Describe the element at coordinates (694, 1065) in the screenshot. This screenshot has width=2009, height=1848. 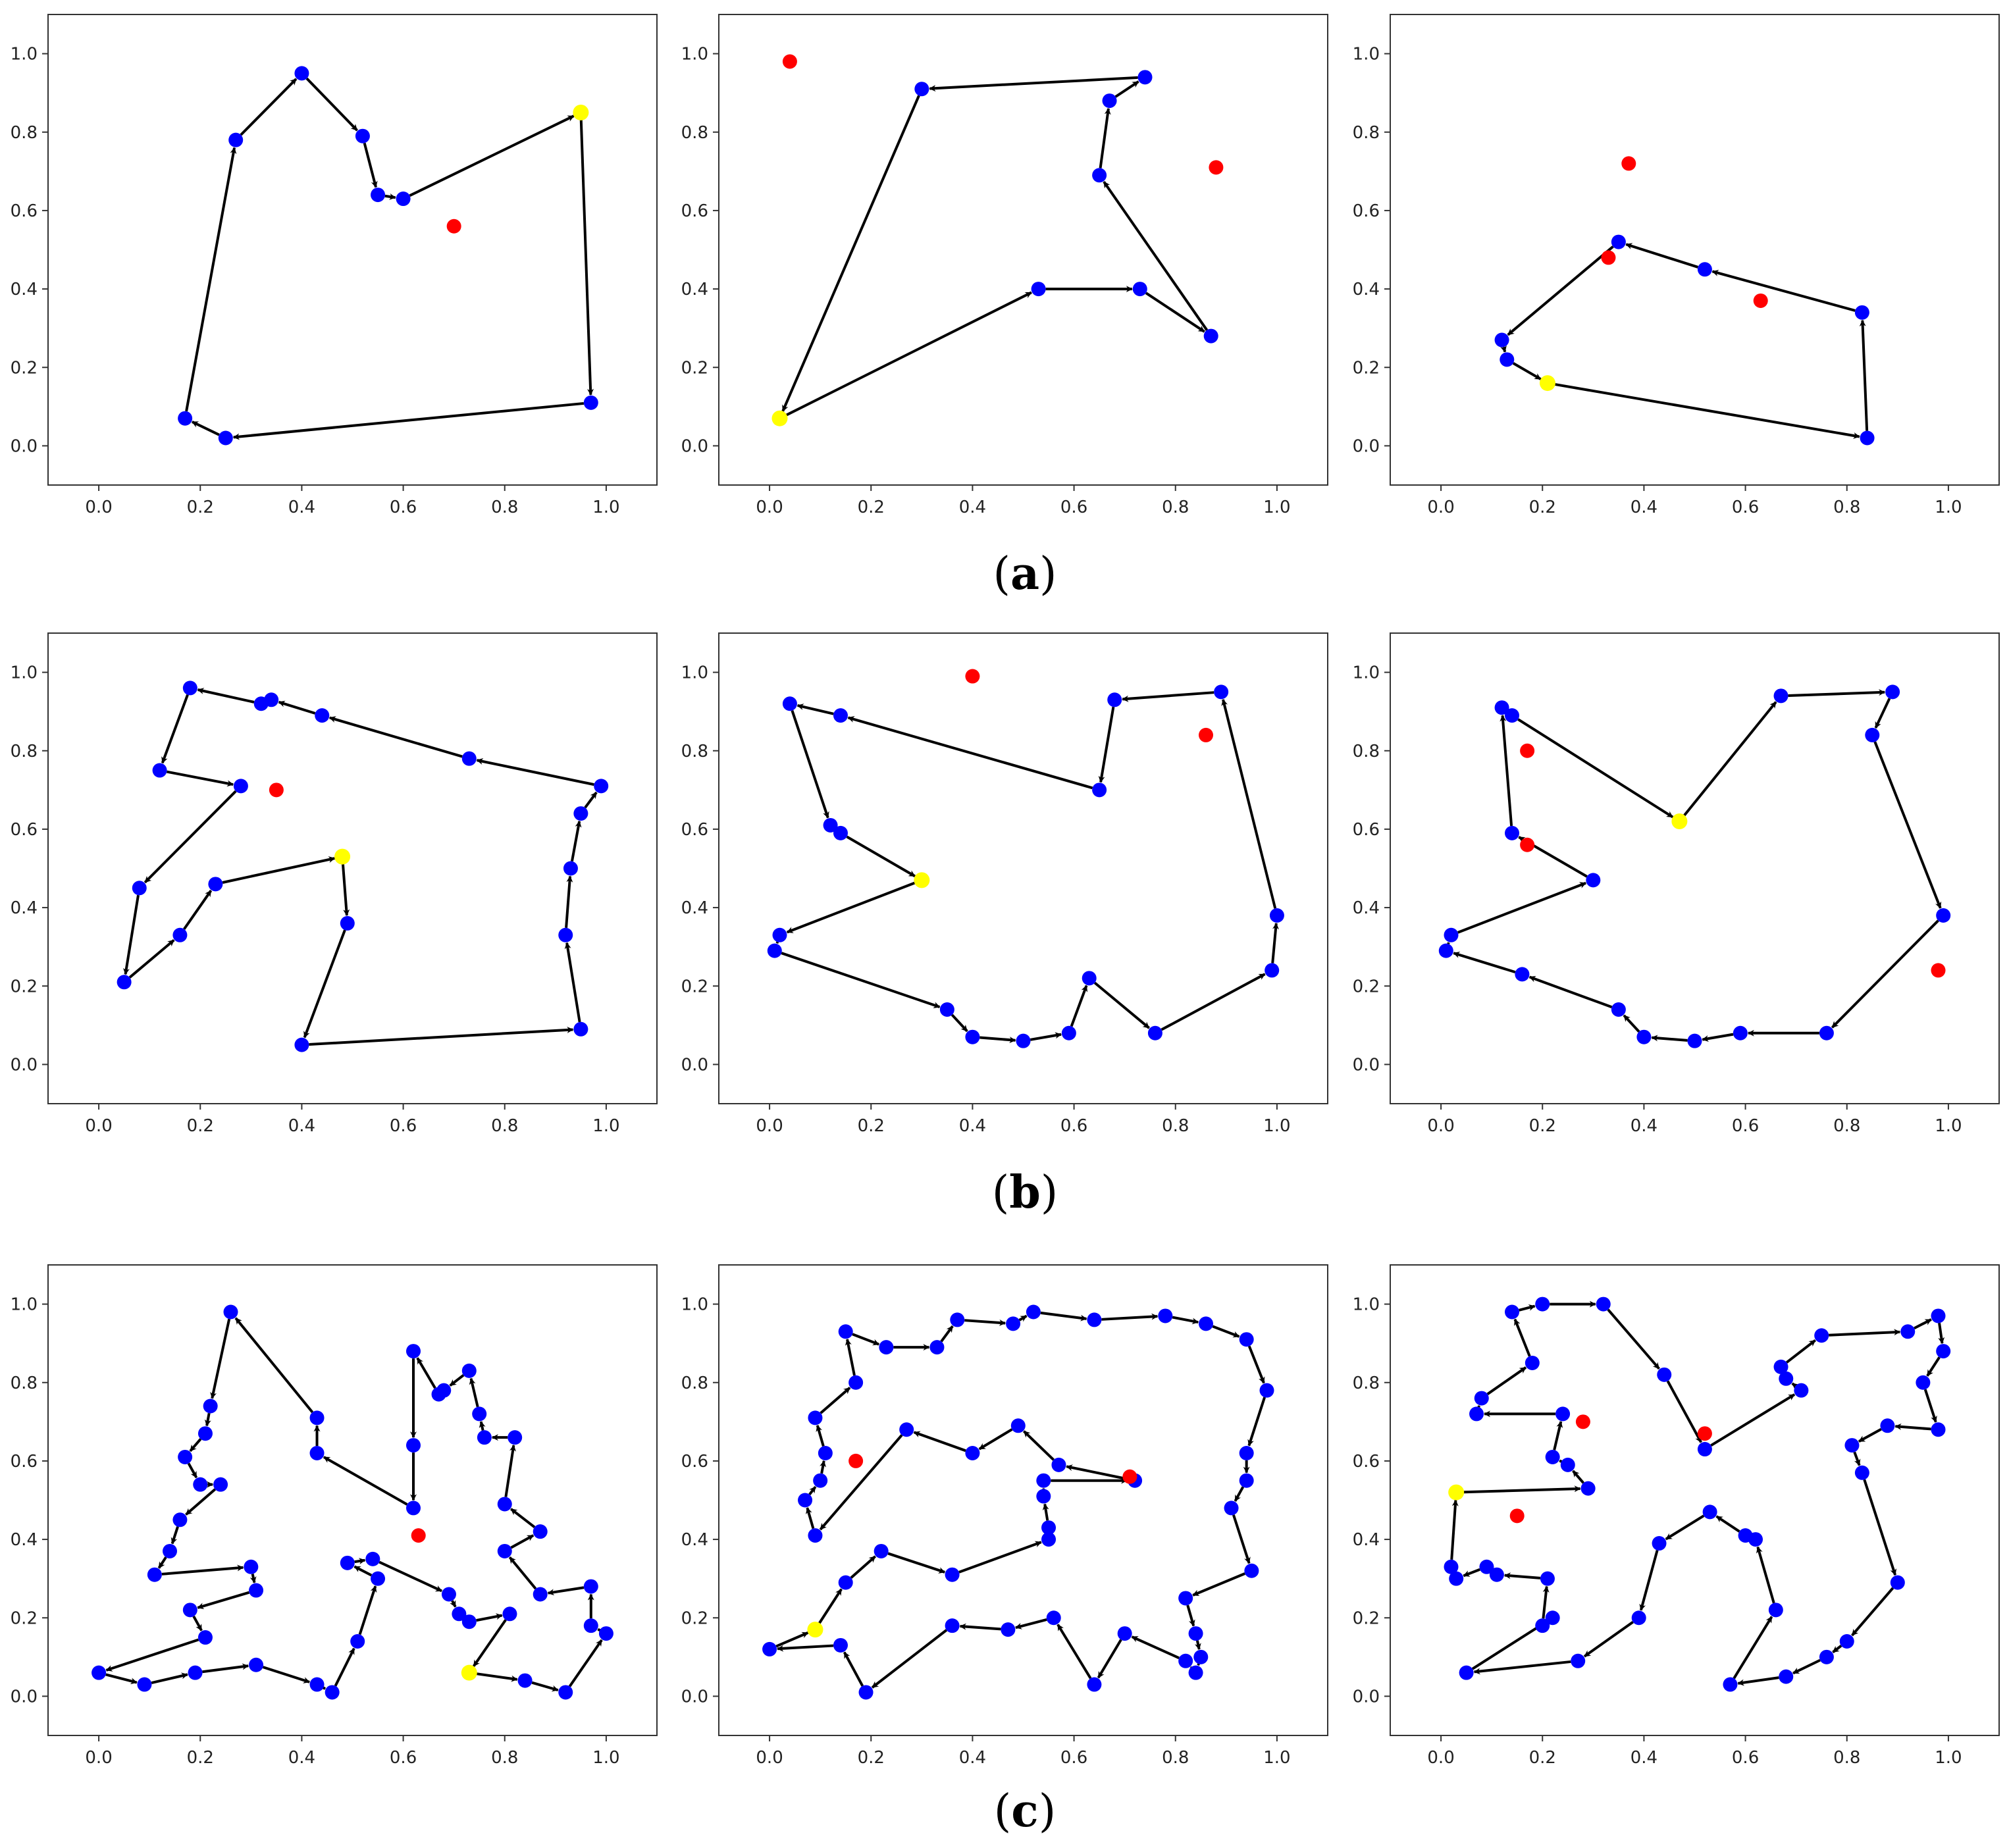
I see `y-tick-label: 0.0` at that location.